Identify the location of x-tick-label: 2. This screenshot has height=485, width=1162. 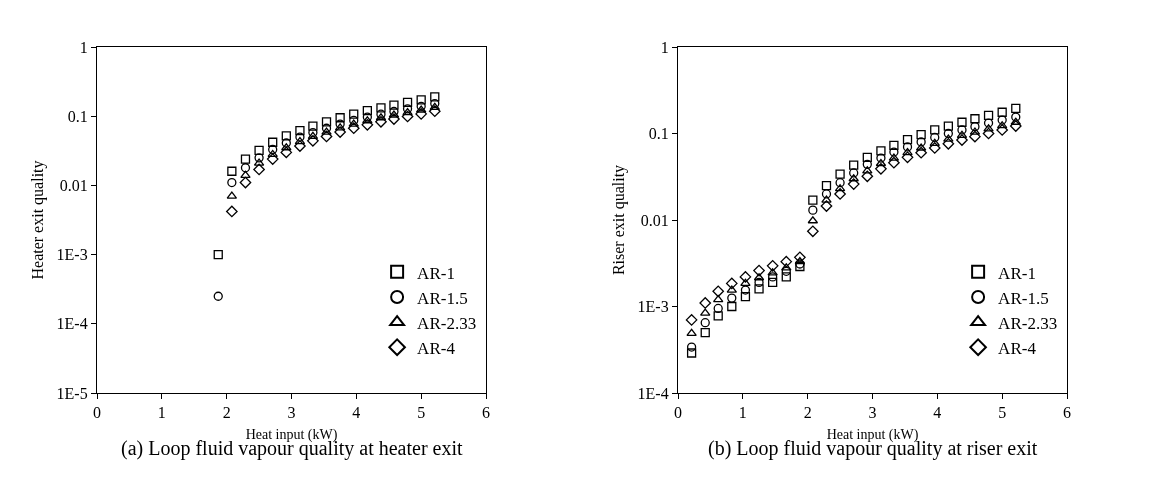
(226, 413).